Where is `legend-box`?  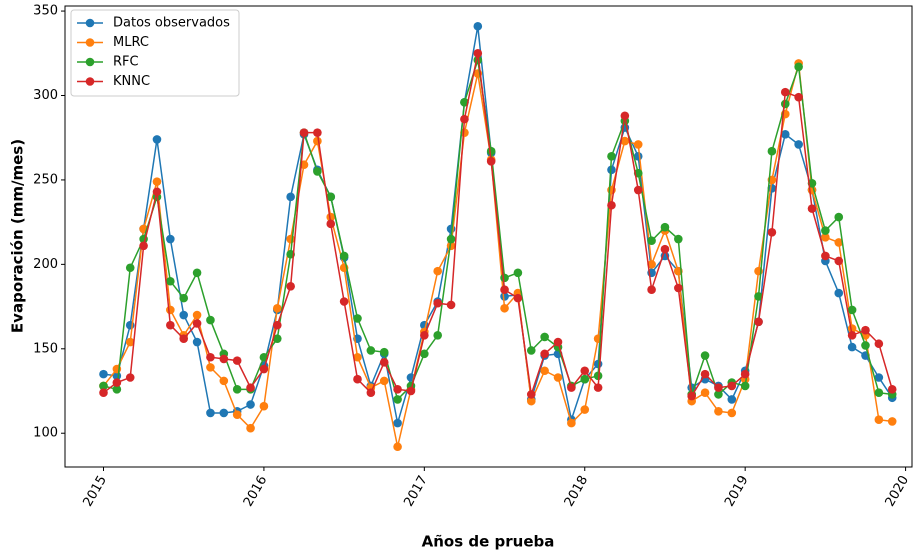 legend-box is located at coordinates (155, 53).